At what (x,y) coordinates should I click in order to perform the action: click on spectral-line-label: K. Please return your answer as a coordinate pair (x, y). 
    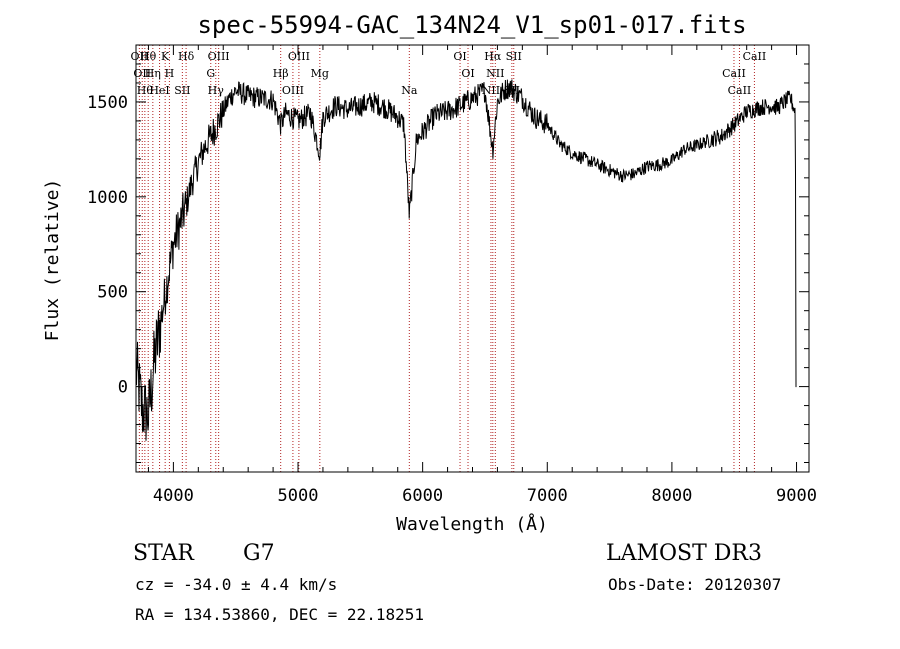
    Looking at the image, I should click on (165, 56).